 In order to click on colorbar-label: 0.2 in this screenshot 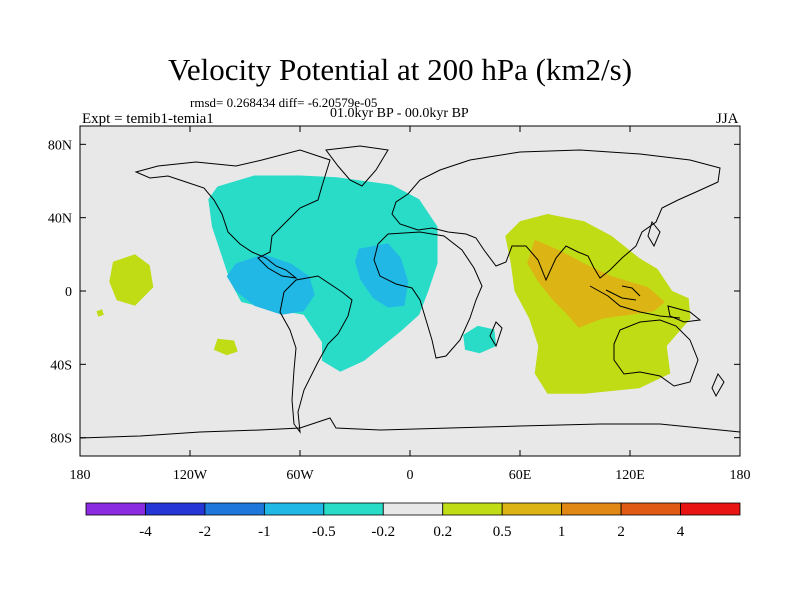, I will do `click(442, 532)`.